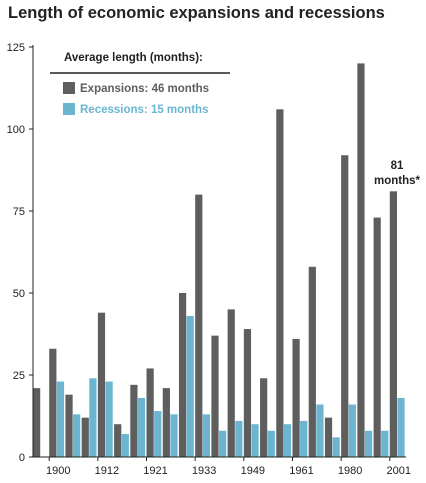 Image resolution: width=426 pixels, height=483 pixels. Describe the element at coordinates (19, 212) in the screenshot. I see `y-tick-label: 75` at that location.